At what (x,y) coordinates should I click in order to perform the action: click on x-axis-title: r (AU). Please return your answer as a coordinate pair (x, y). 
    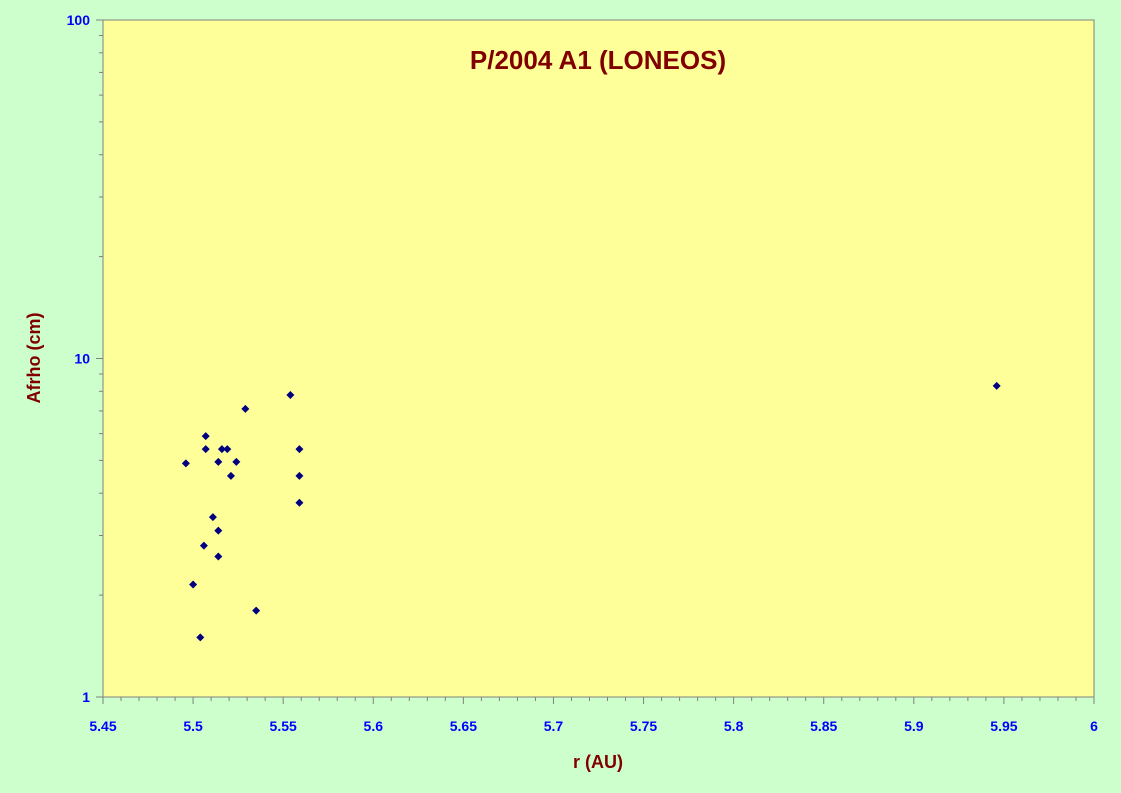
    Looking at the image, I should click on (598, 762).